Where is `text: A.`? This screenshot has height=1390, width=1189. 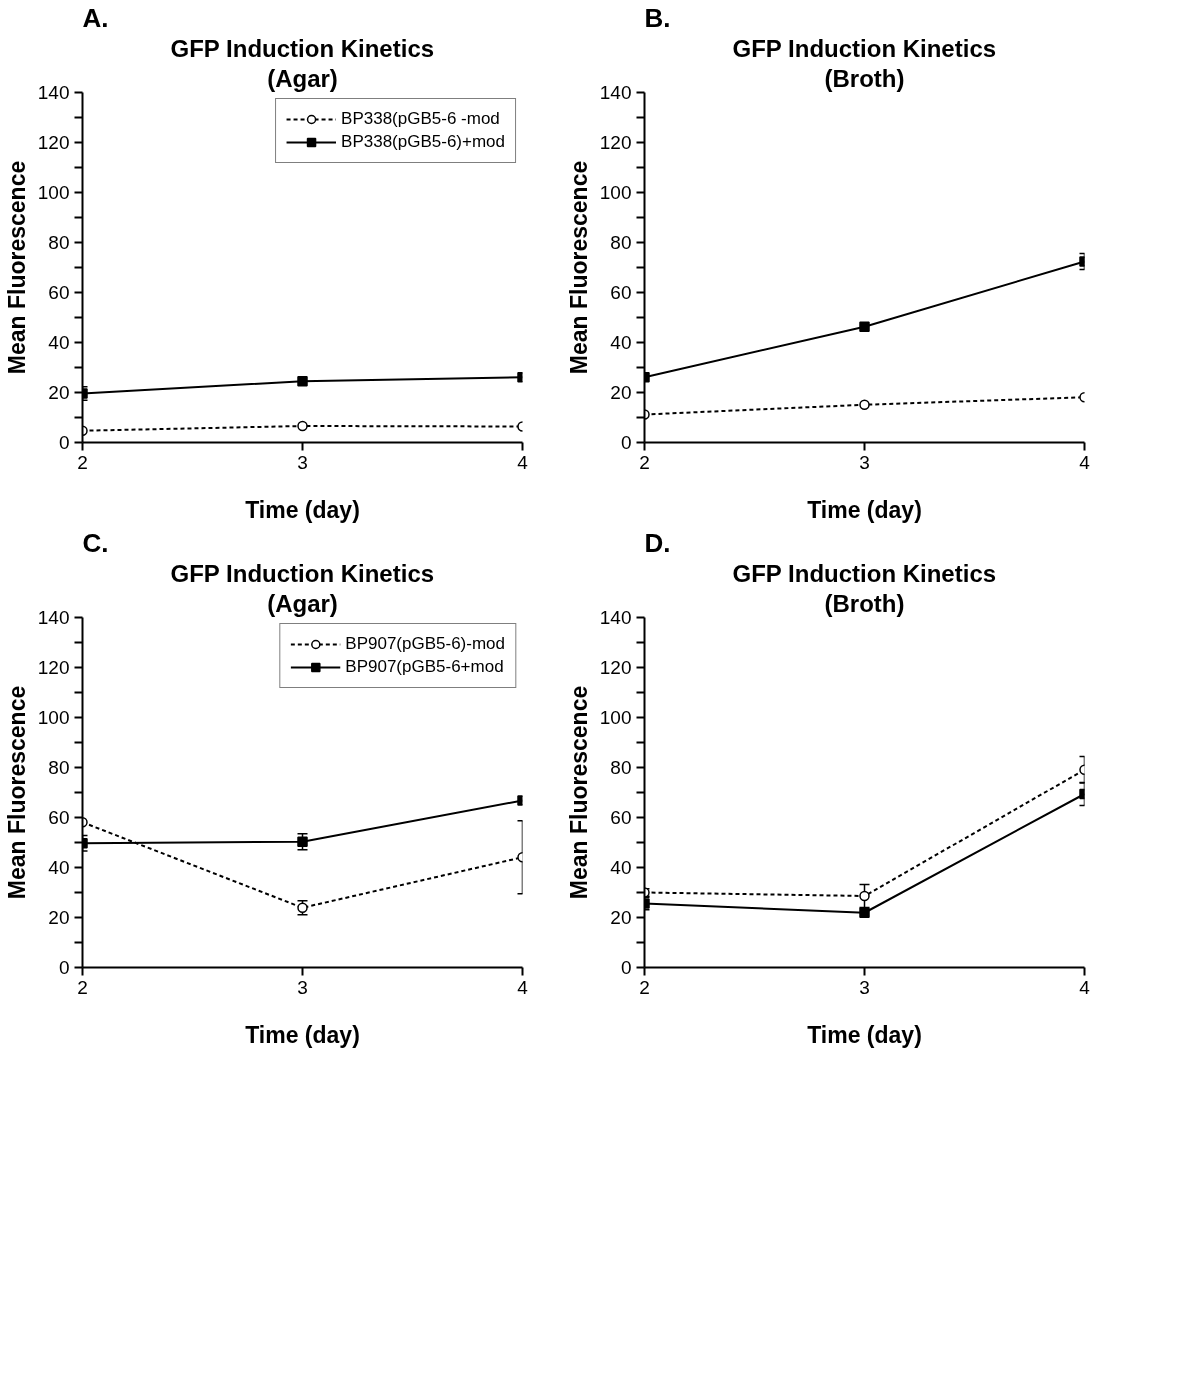
text: A. is located at coordinates (95, 17).